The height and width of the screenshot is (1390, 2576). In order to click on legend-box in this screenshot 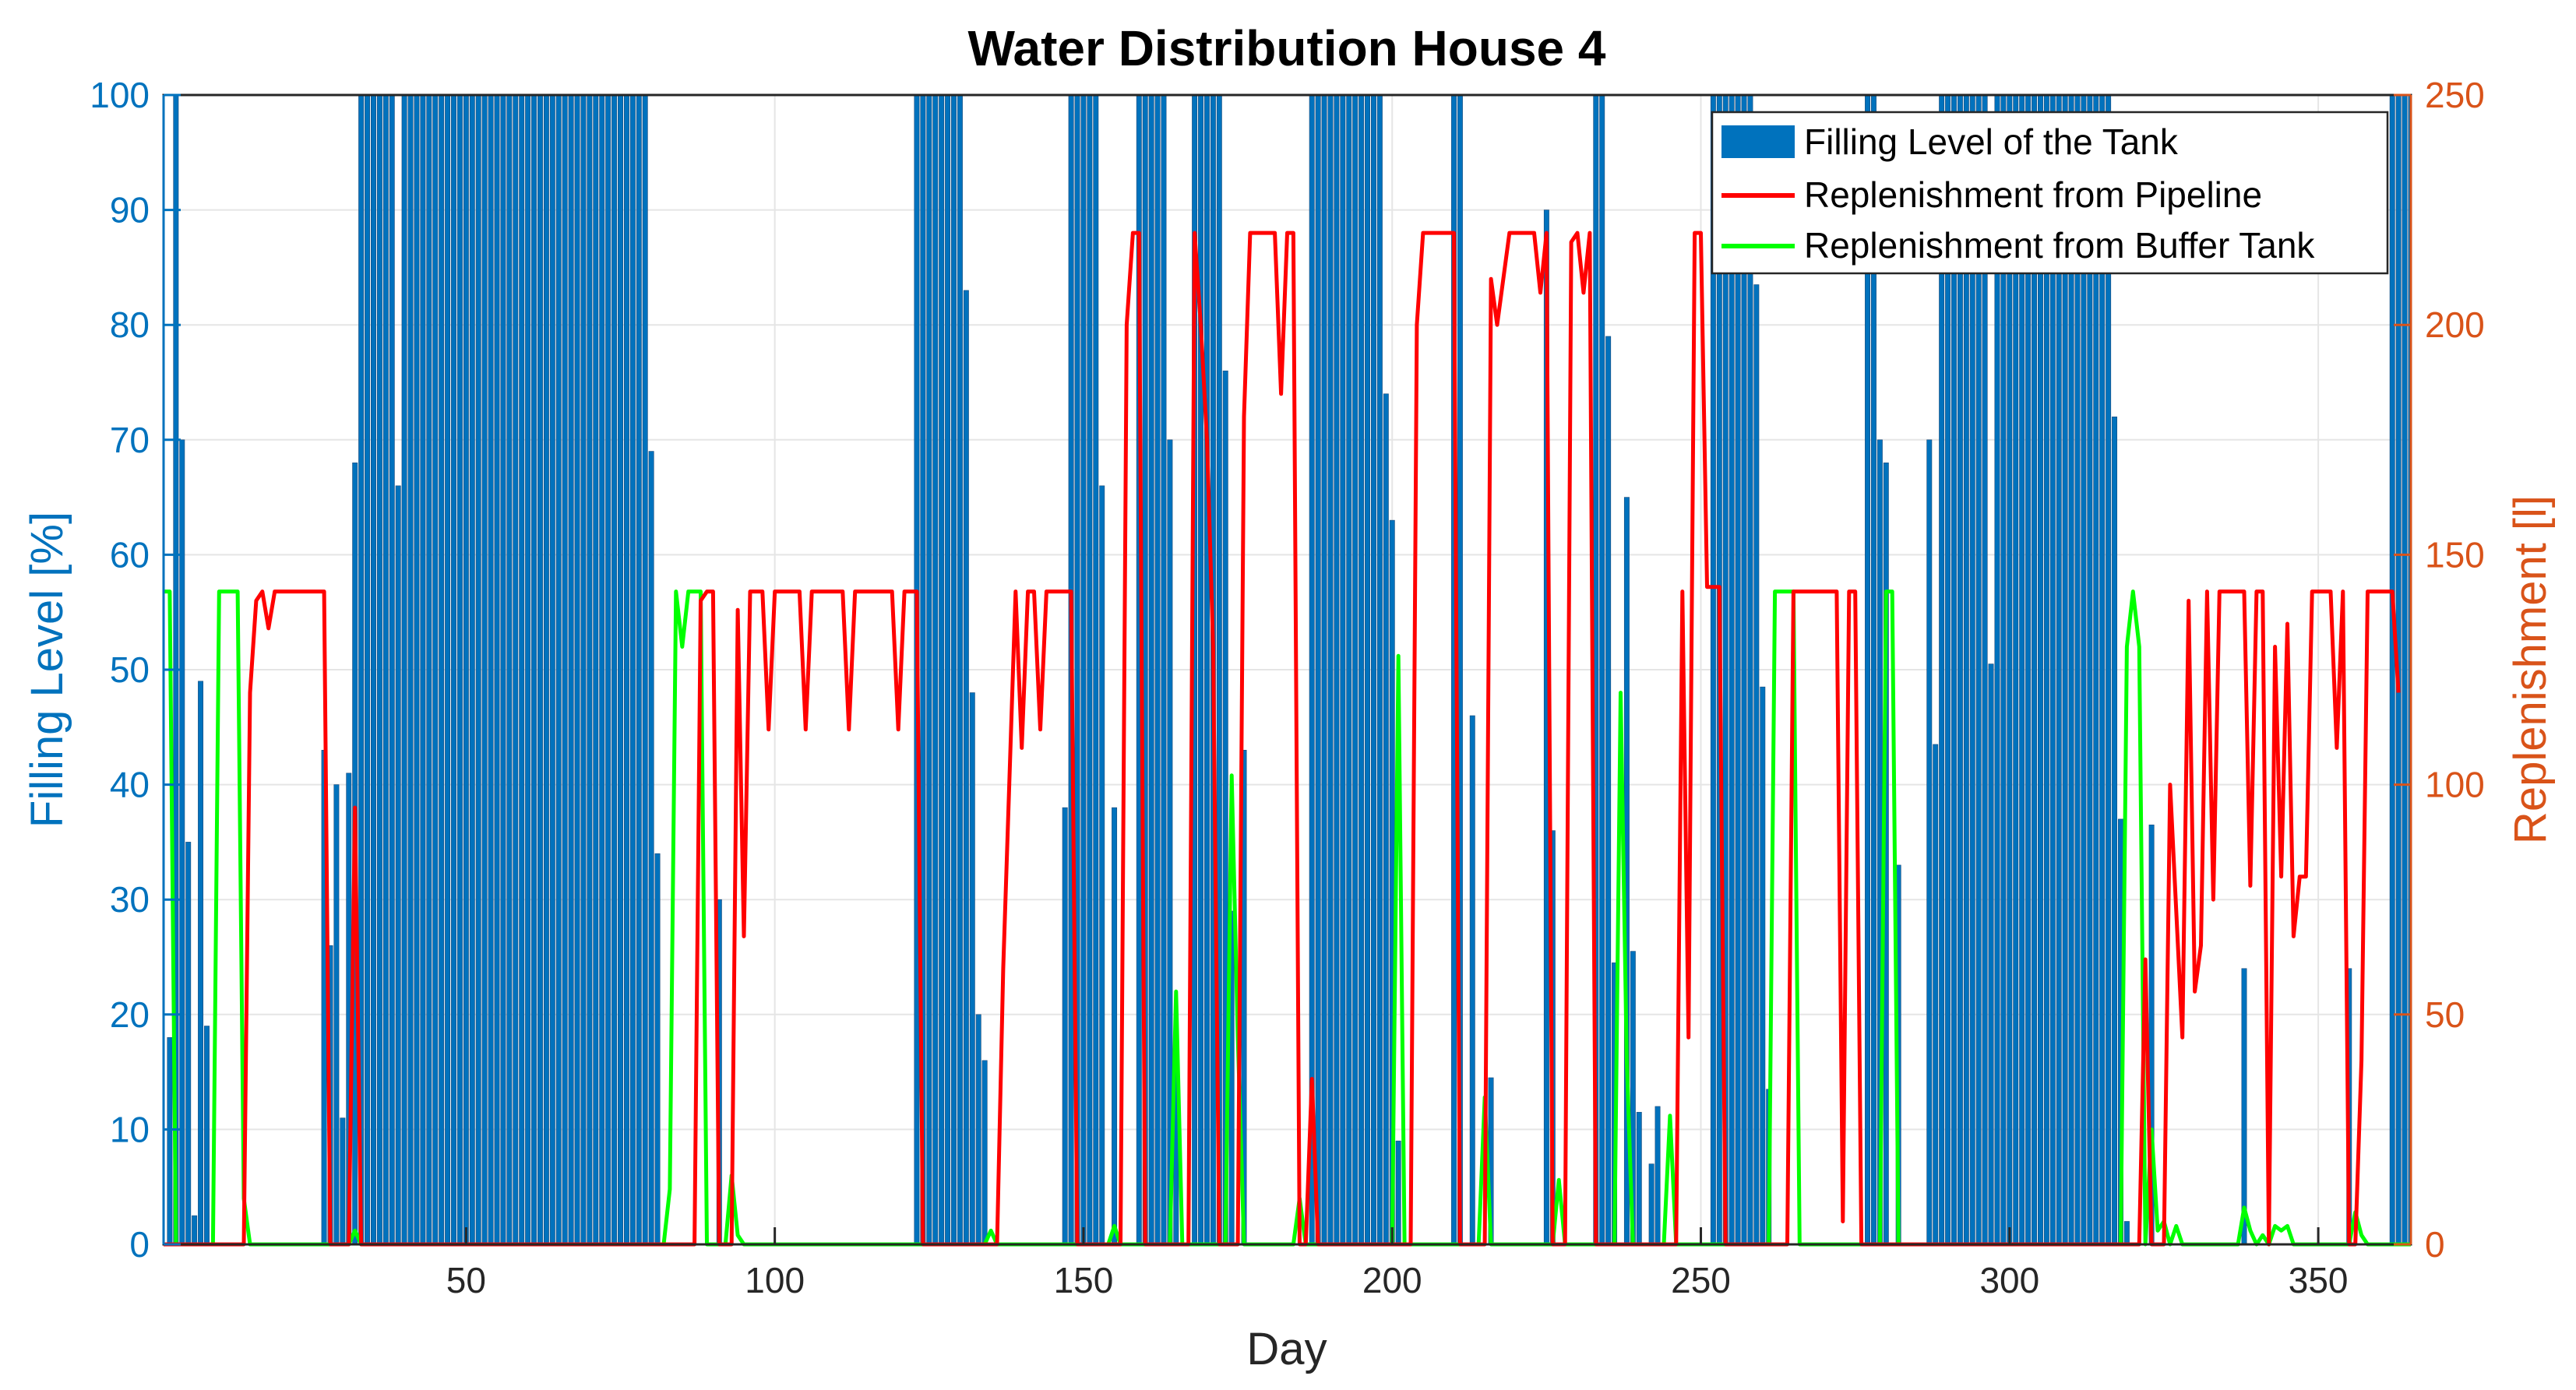, I will do `click(2050, 193)`.